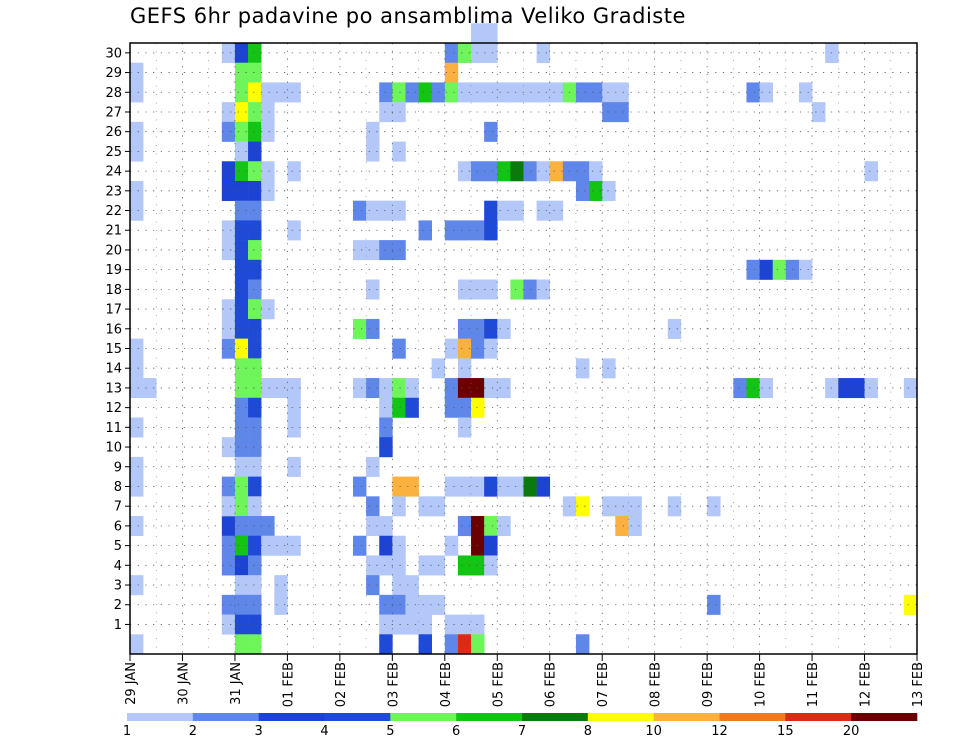 The width and height of the screenshot is (960, 742). What do you see at coordinates (118, 625) in the screenshot?
I see `y-tick-label: 1` at bounding box center [118, 625].